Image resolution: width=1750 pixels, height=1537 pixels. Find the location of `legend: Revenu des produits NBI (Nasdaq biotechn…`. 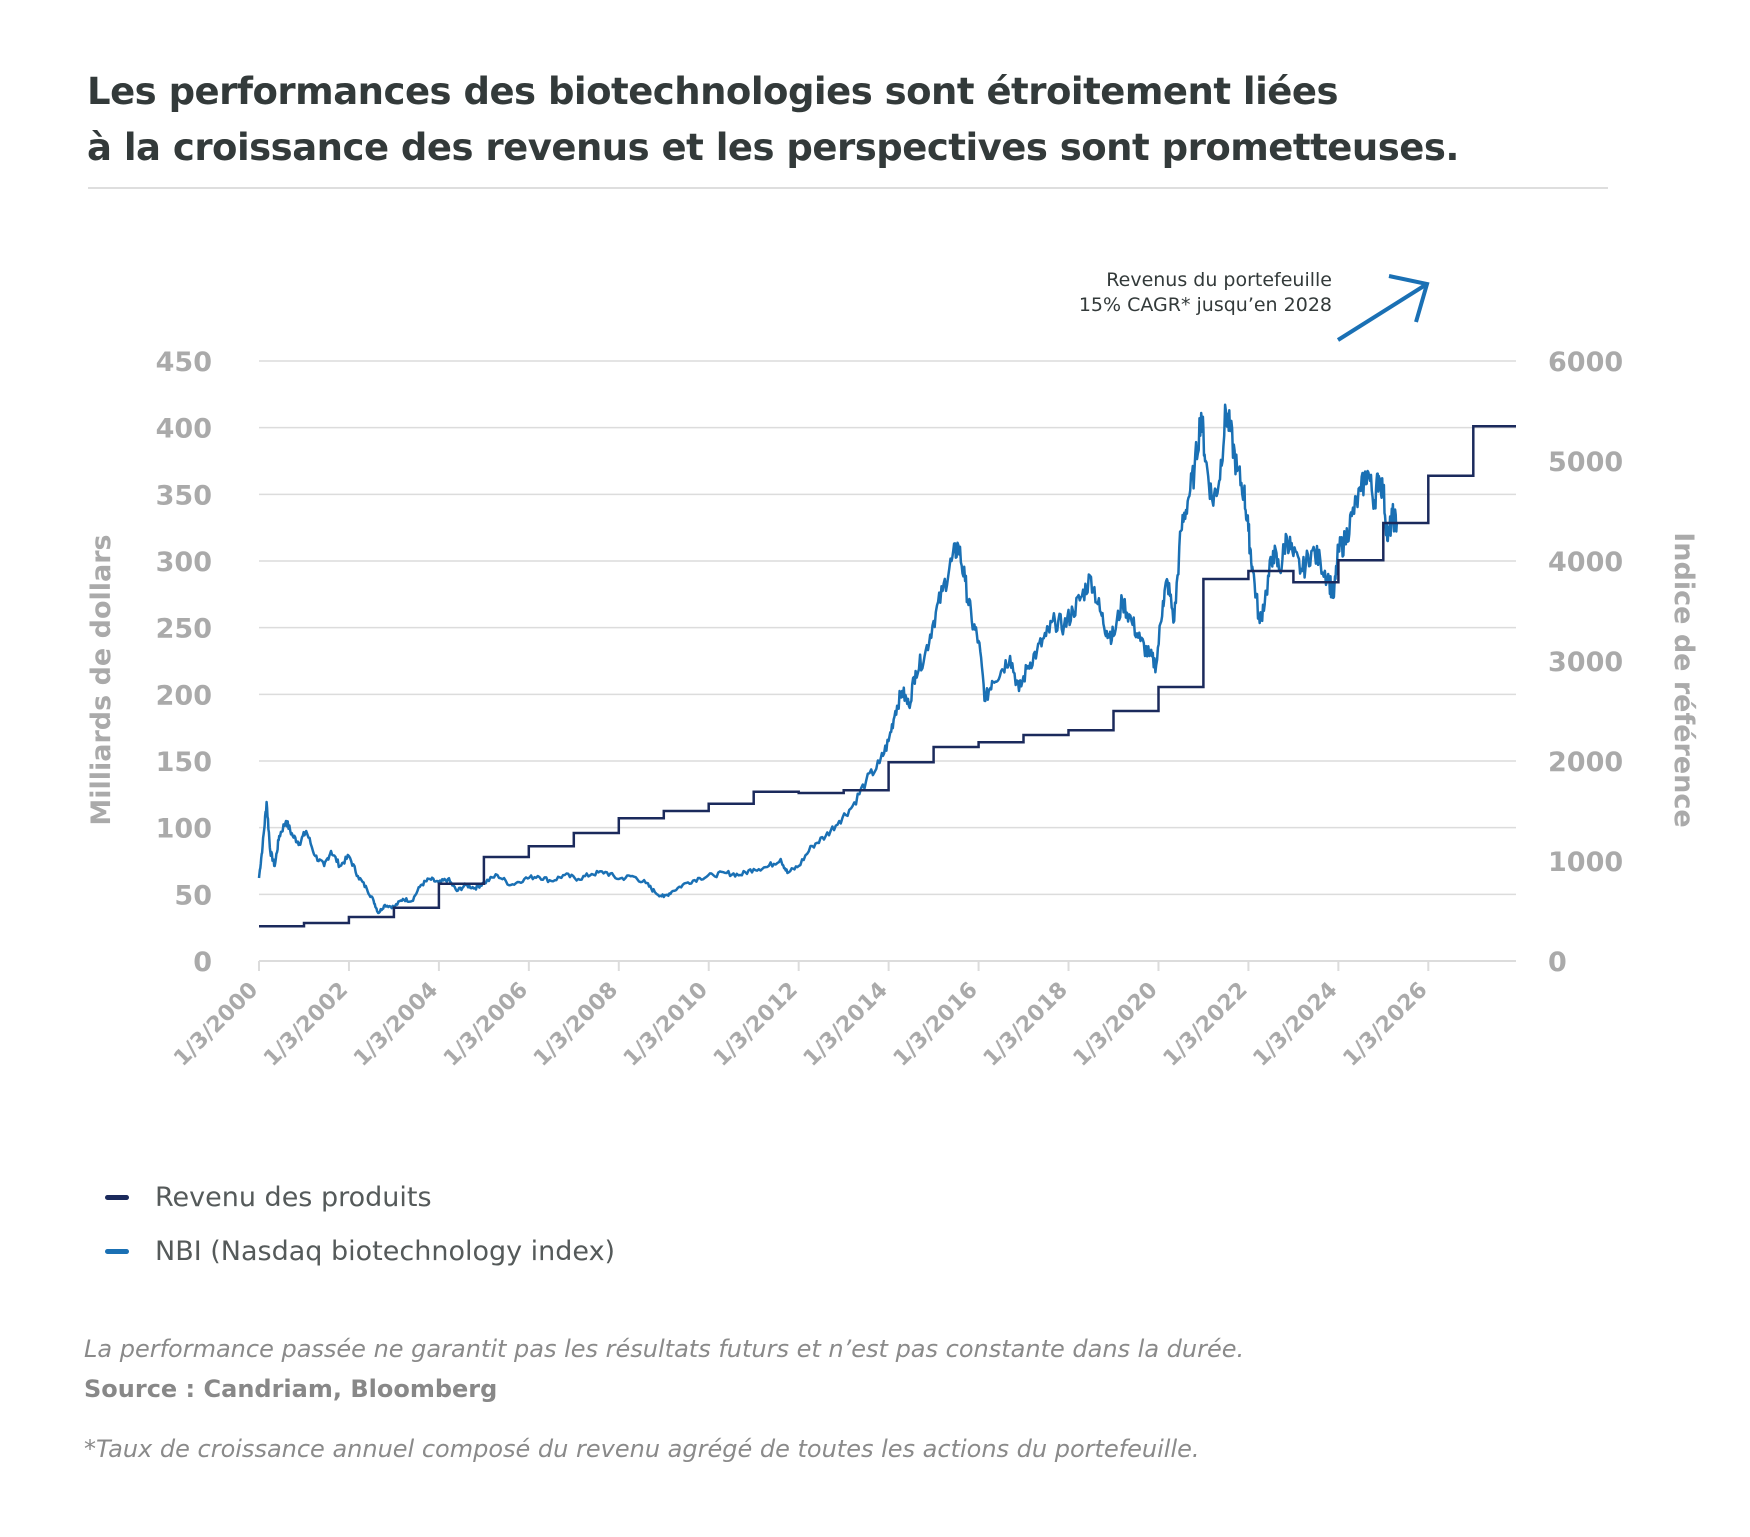

legend: Revenu des produits NBI (Nasdaq biotechn… is located at coordinates (360, 1224).